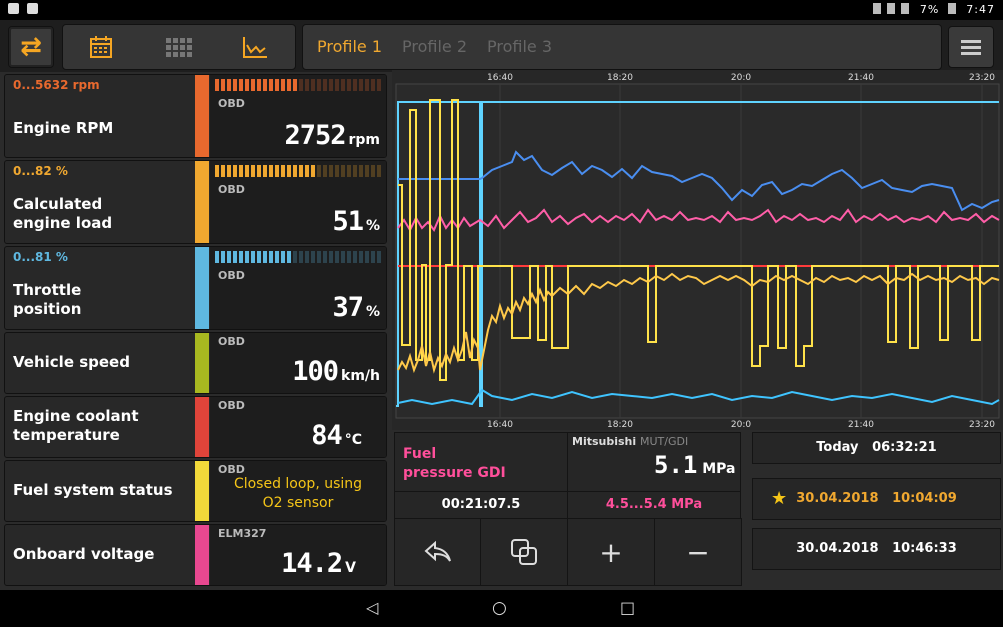  I want to click on home-icon: ○, so click(499, 608).